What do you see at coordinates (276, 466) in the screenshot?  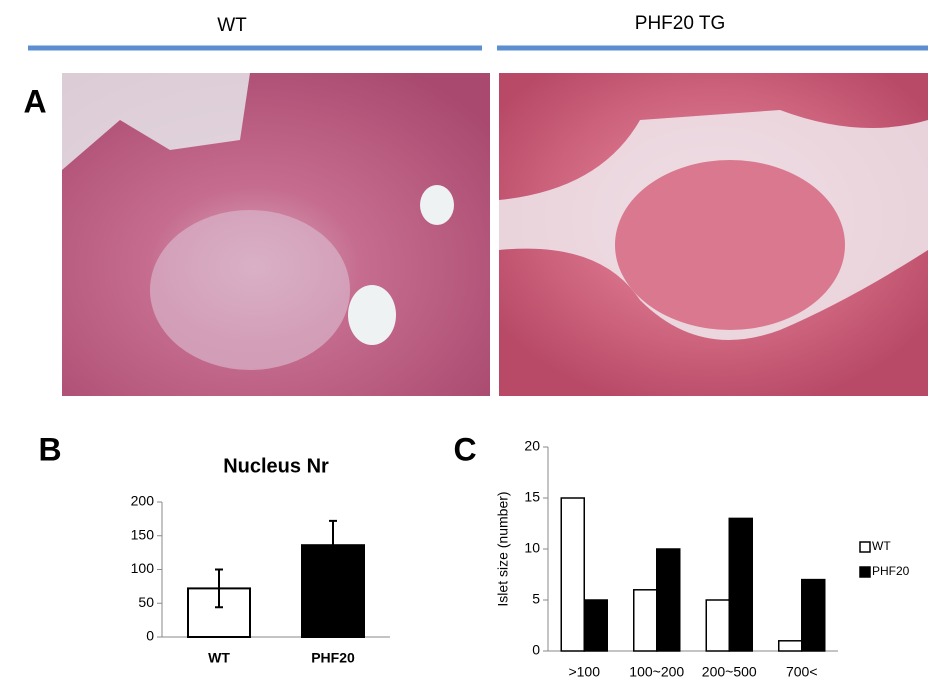 I see `chart-title: Nucleus Nr` at bounding box center [276, 466].